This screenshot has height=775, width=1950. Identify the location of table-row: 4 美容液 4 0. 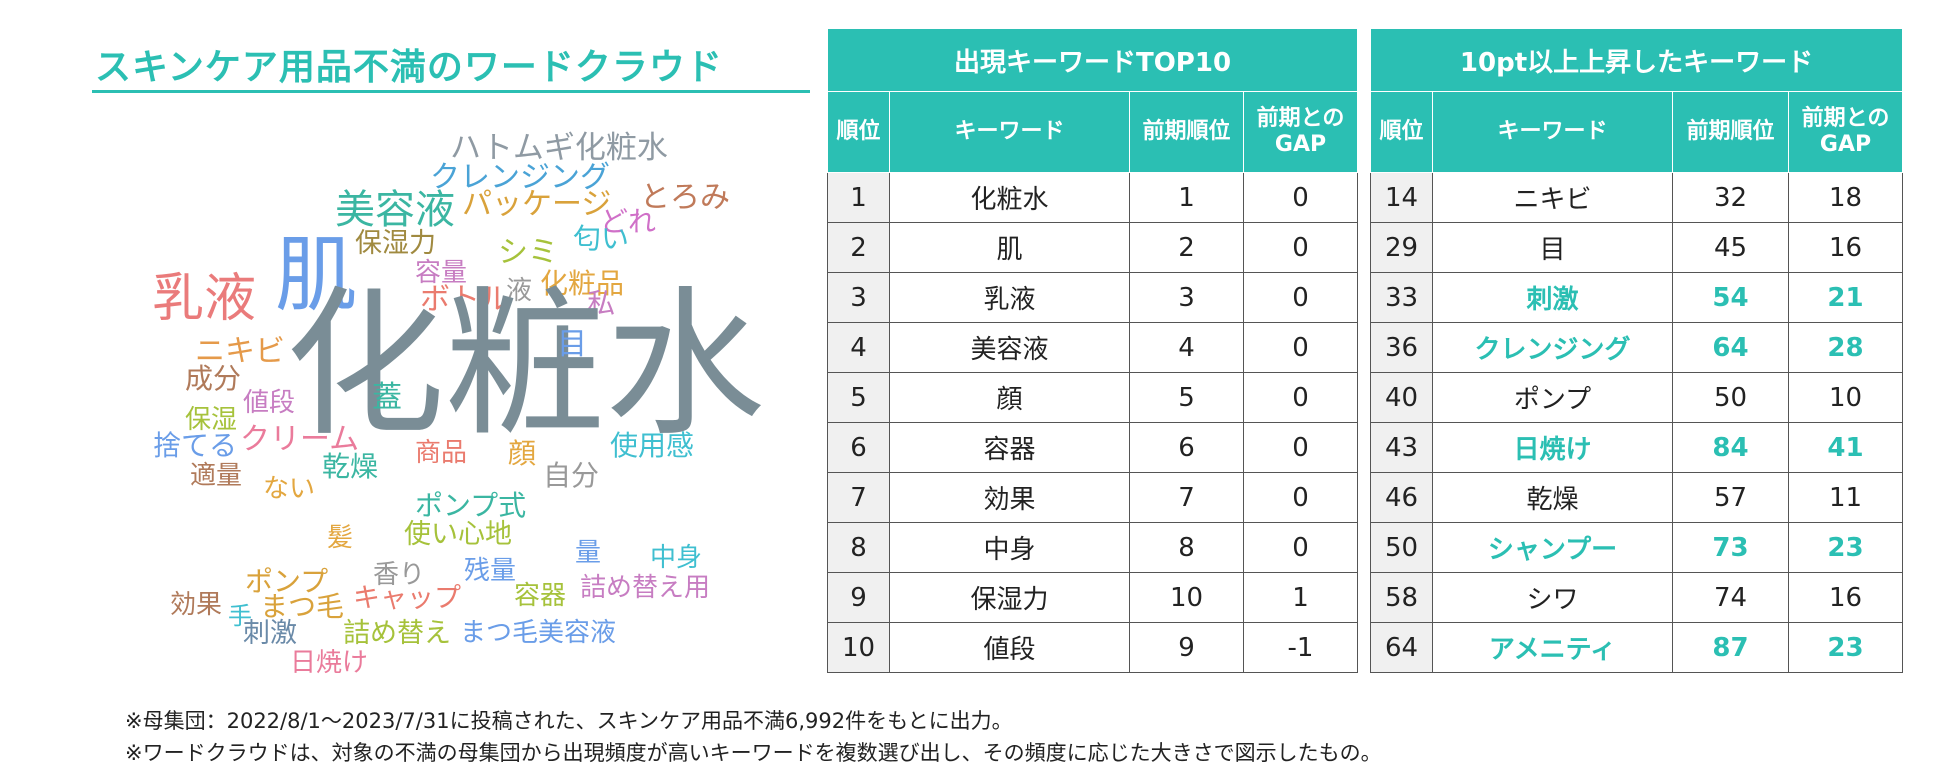
(1093, 347).